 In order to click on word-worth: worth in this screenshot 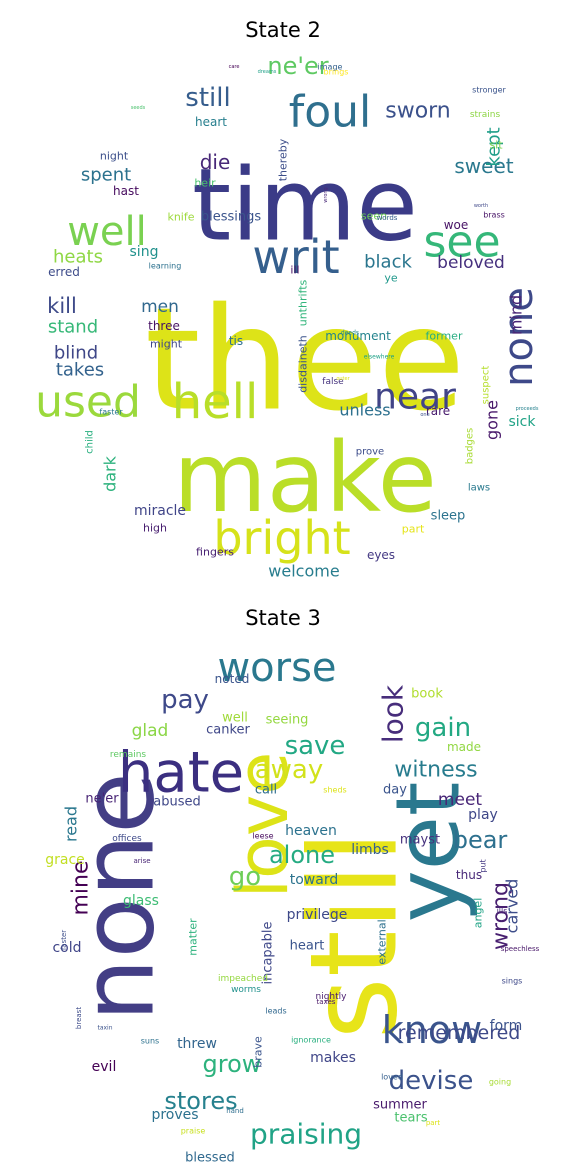, I will do `click(481, 206)`.